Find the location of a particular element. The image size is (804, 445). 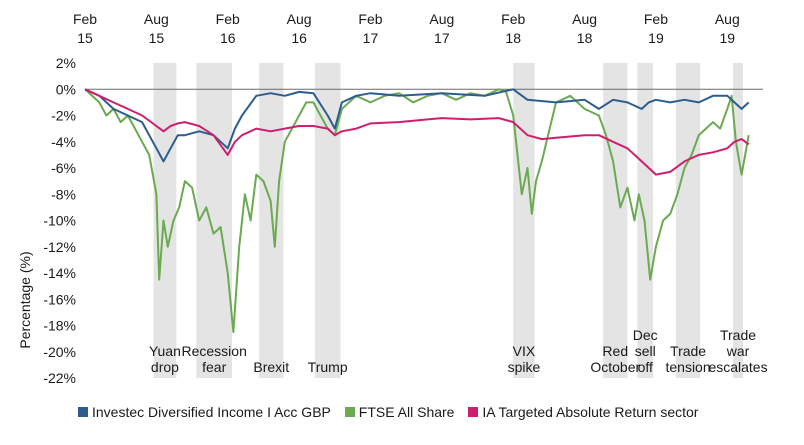

annotation-6-line-0: Dec is located at coordinates (645, 335).